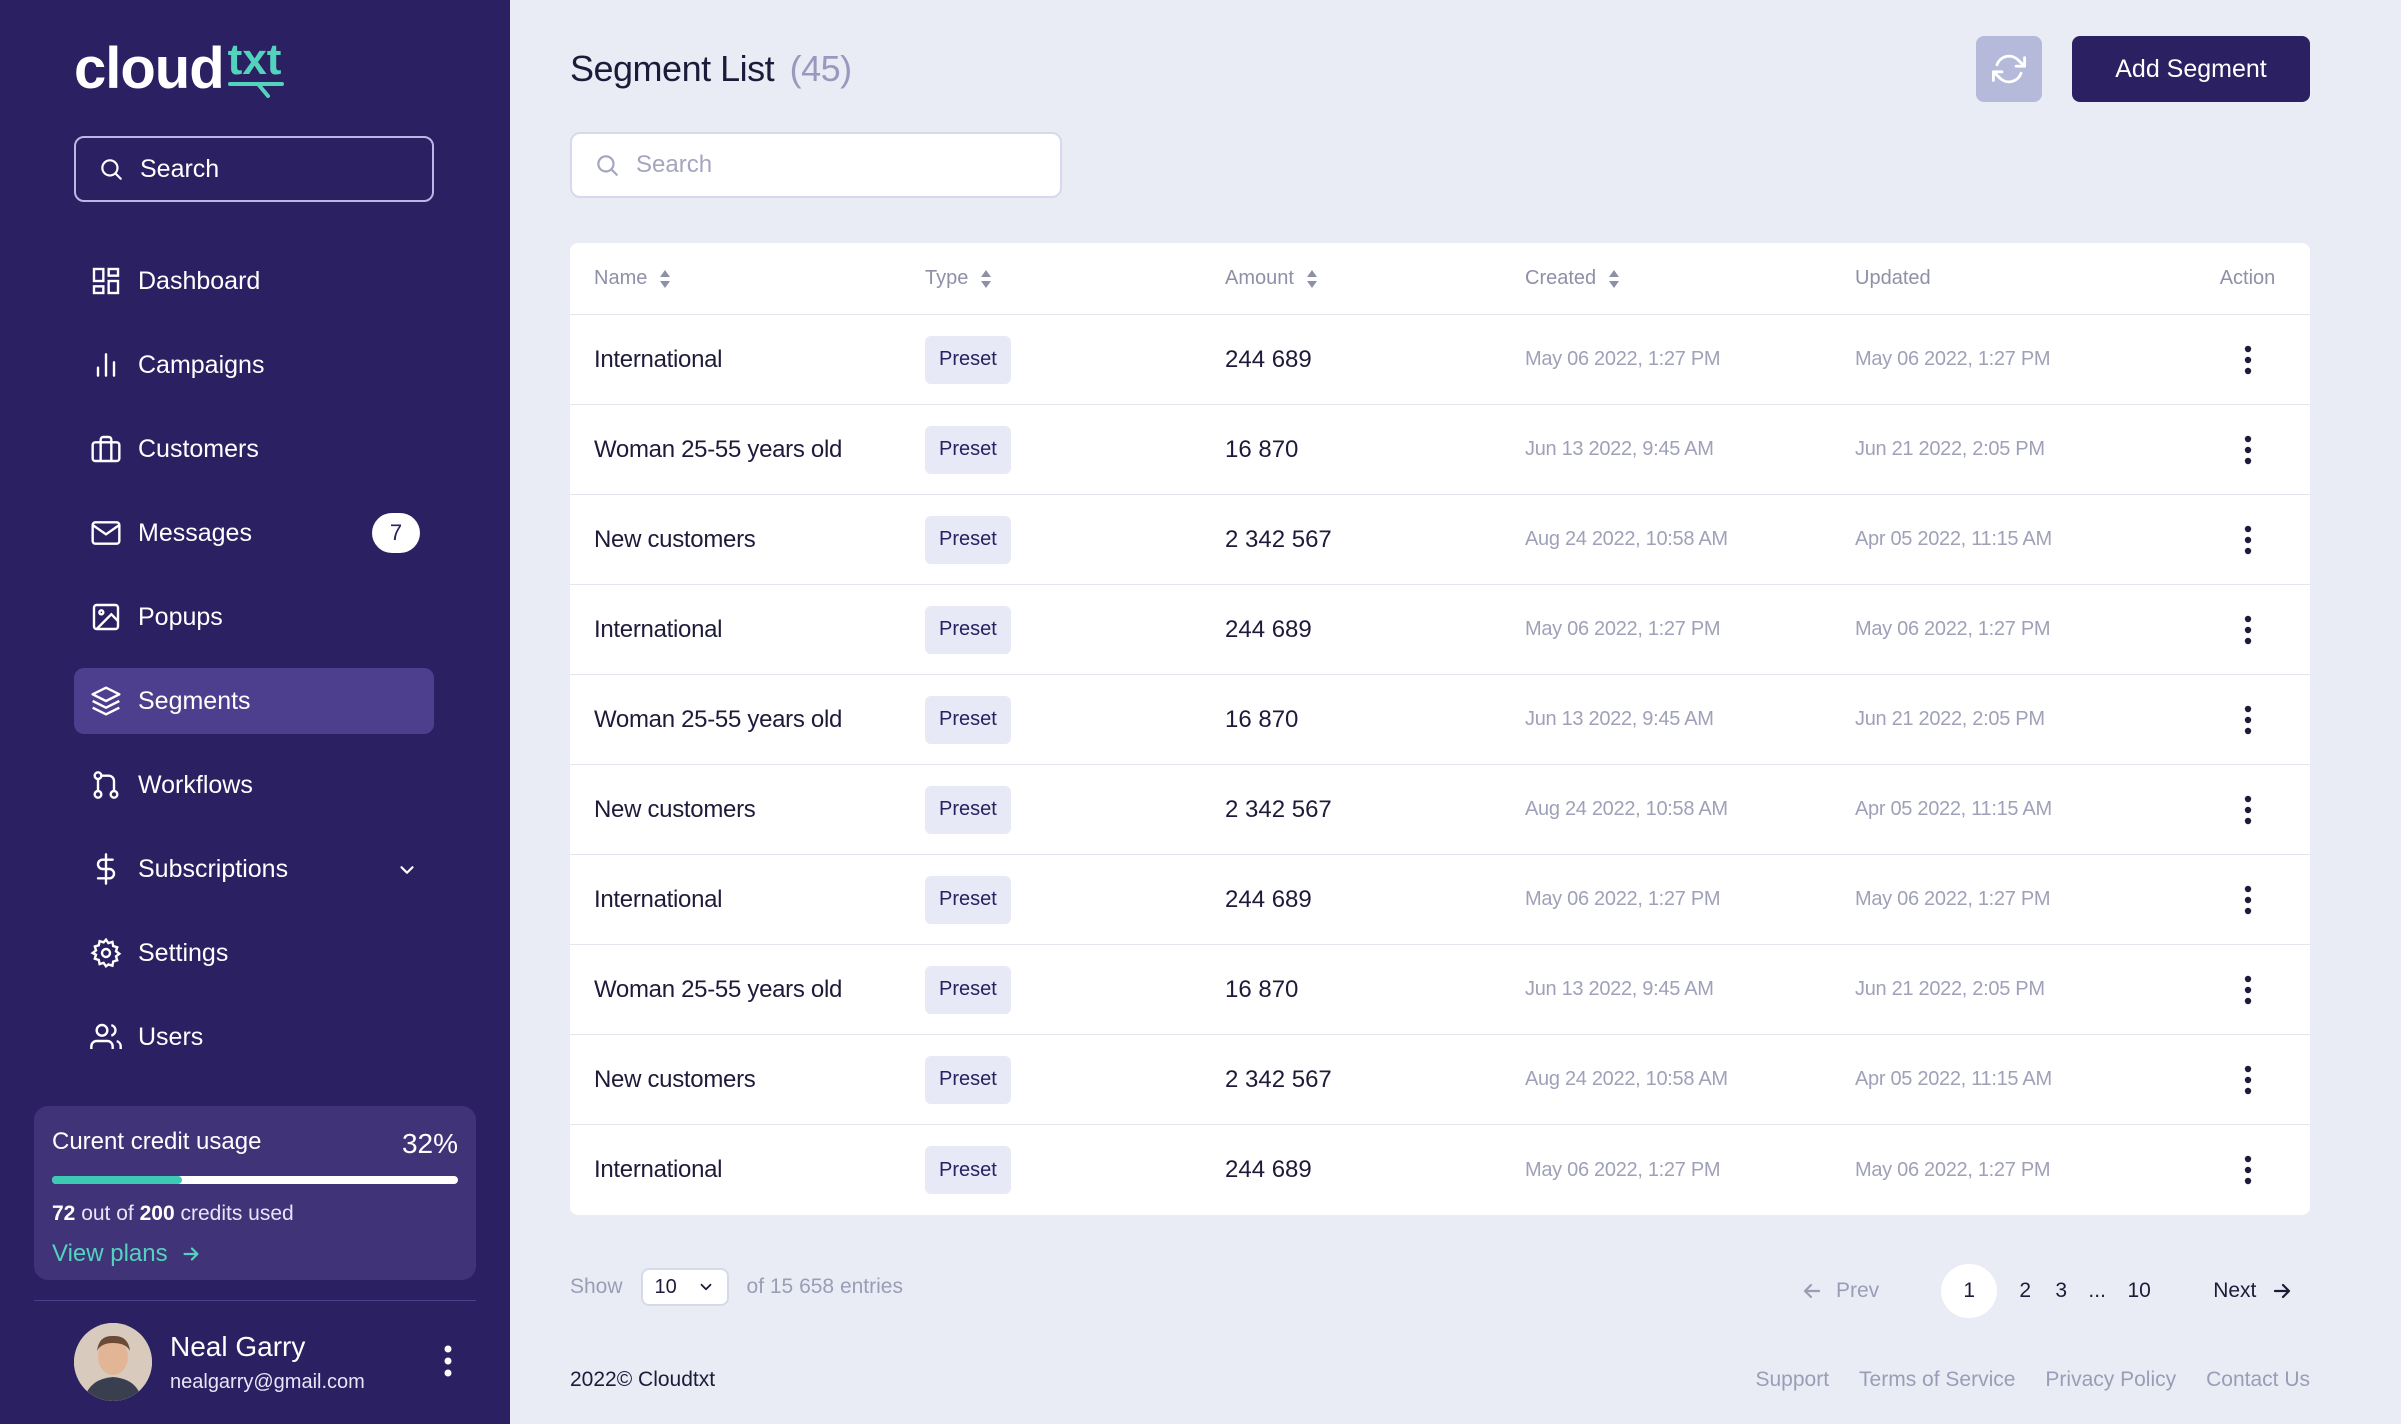 Image resolution: width=2401 pixels, height=1424 pixels. Describe the element at coordinates (736, 1287) in the screenshot. I see `page-size-control: Show 10 of 15 658 entries` at that location.